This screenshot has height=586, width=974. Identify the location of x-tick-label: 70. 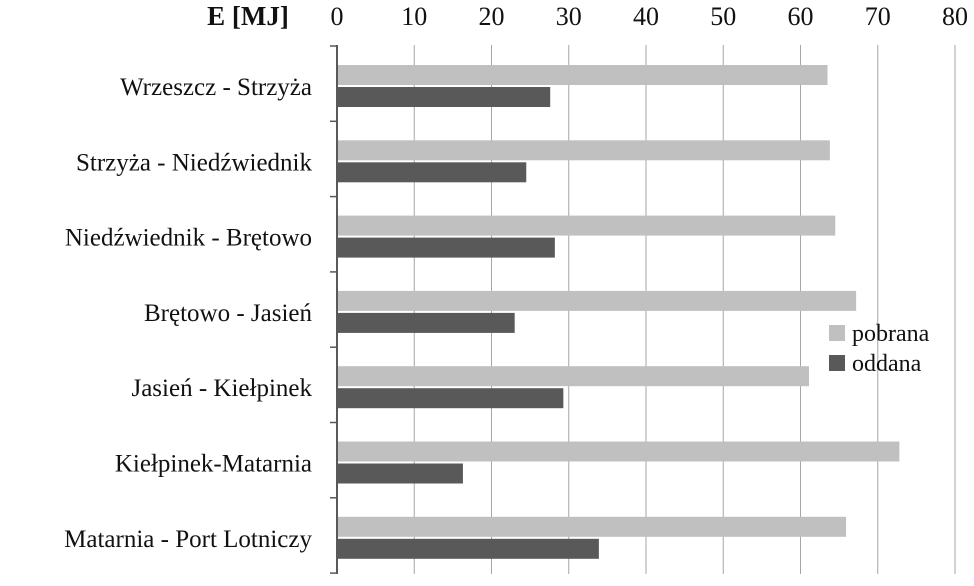
(878, 16).